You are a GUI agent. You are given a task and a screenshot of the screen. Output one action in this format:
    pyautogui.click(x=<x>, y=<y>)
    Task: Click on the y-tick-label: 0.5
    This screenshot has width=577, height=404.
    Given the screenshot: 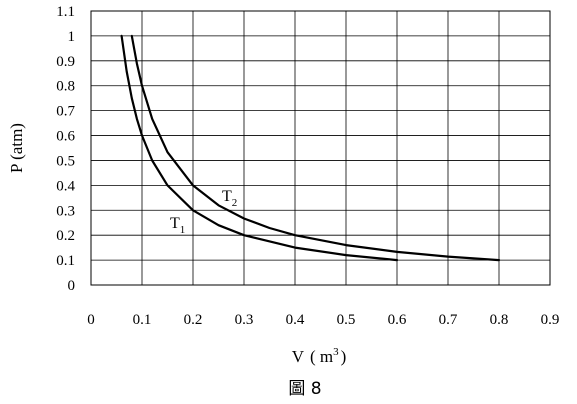 What is the action you would take?
    pyautogui.click(x=65, y=161)
    